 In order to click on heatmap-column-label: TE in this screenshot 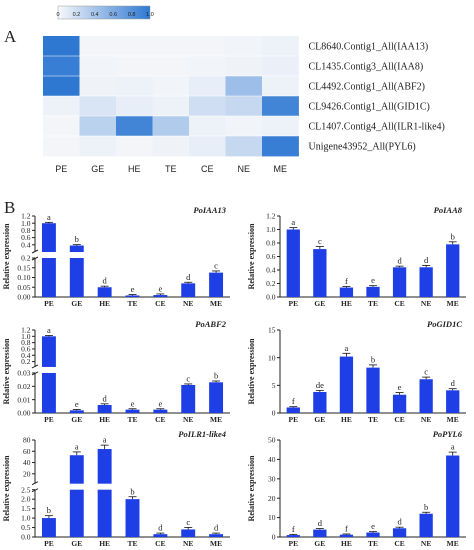, I will do `click(171, 169)`.